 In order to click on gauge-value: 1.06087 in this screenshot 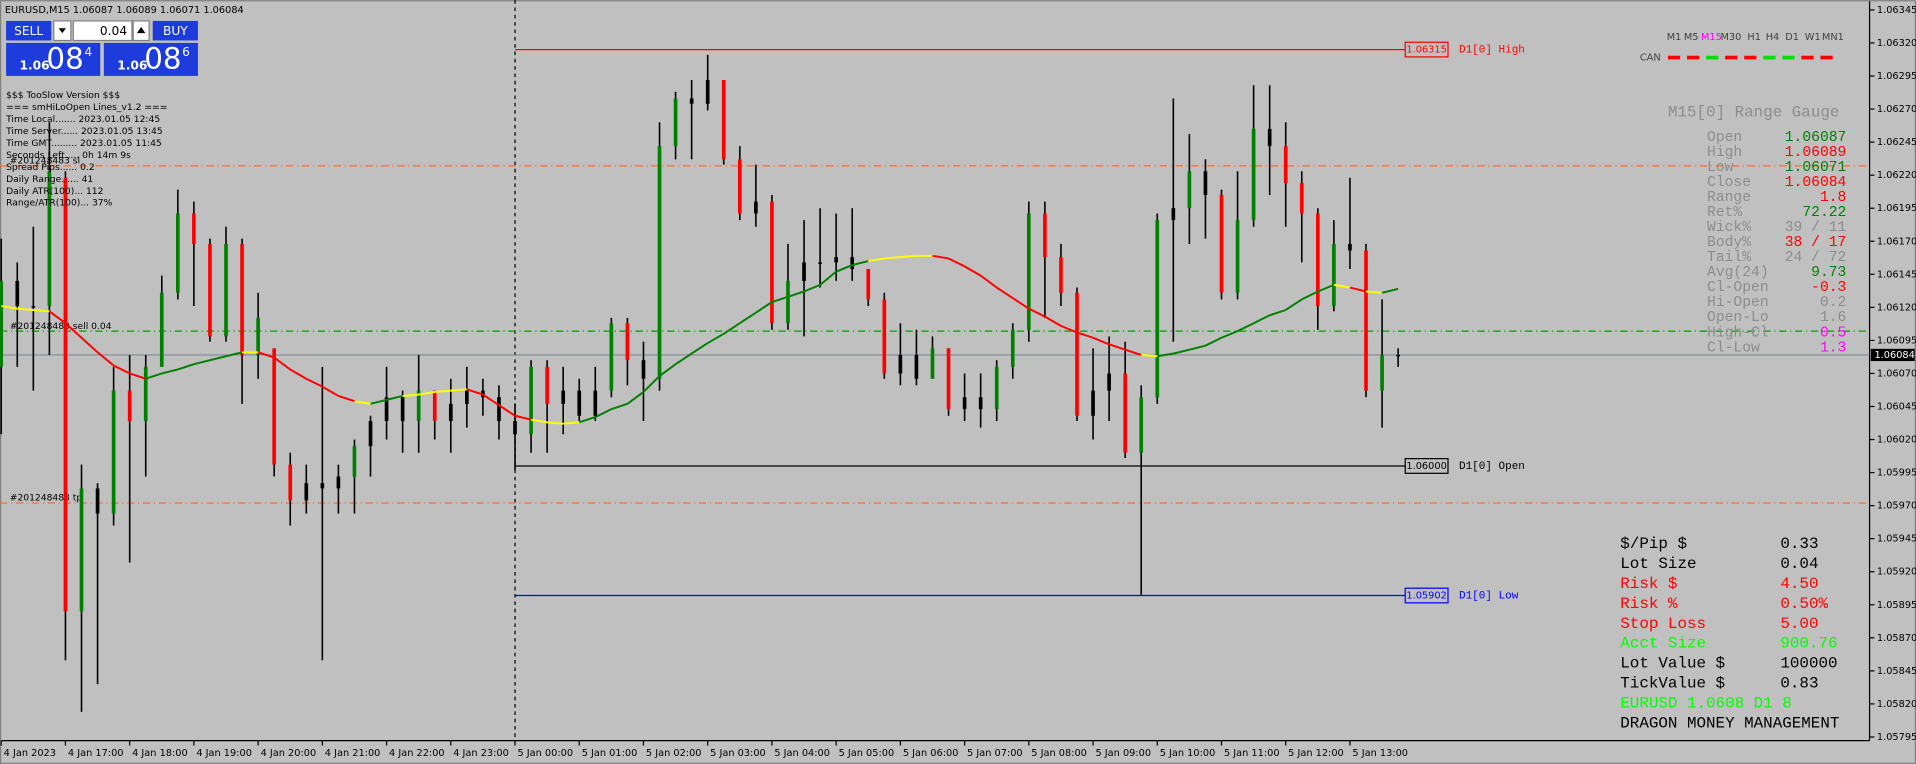, I will do `click(1816, 138)`.